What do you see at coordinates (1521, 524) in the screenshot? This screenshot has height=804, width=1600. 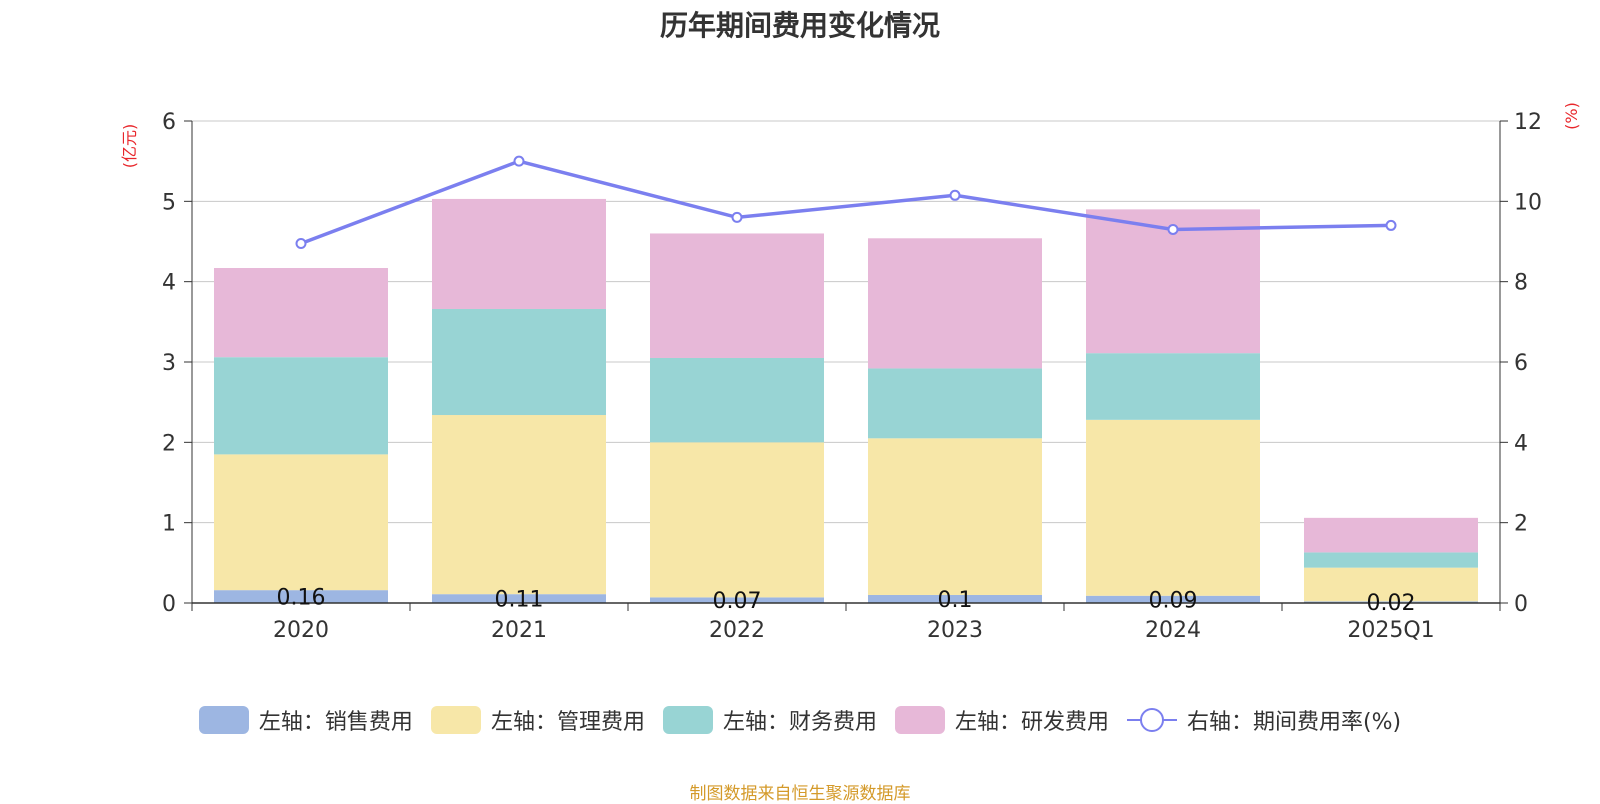 I see `y-tick-label-right: 2` at bounding box center [1521, 524].